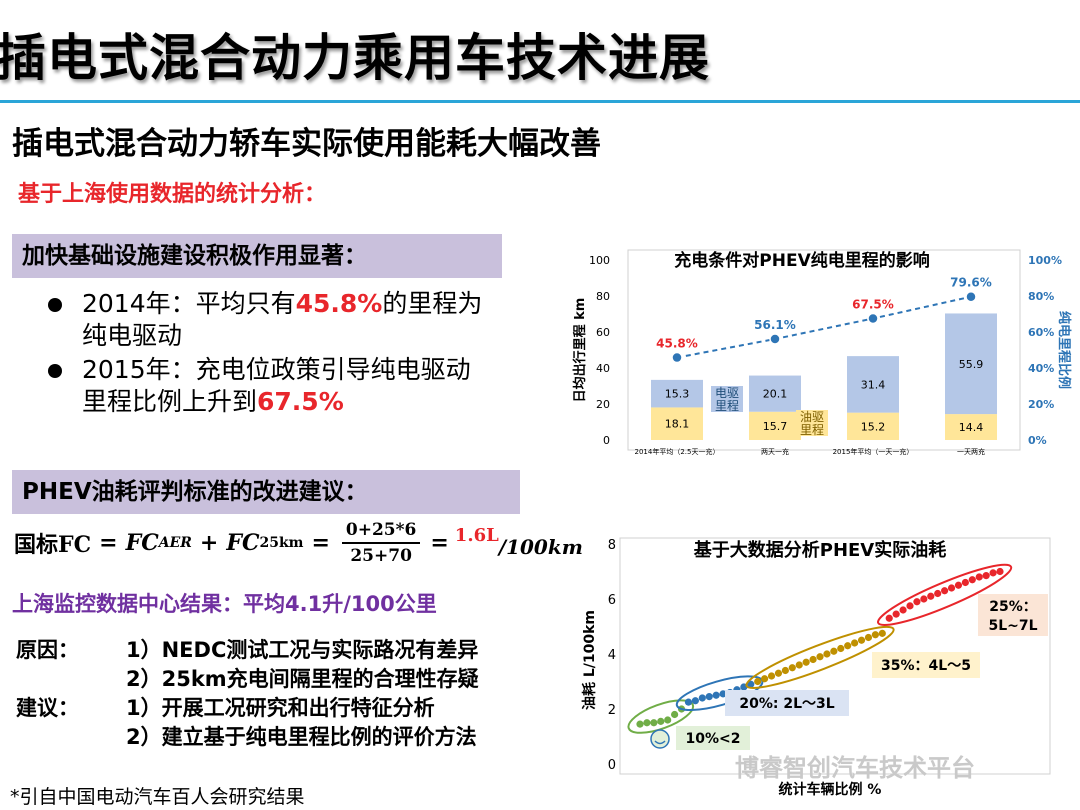  I want to click on legend-label: 油驱, so click(812, 417).